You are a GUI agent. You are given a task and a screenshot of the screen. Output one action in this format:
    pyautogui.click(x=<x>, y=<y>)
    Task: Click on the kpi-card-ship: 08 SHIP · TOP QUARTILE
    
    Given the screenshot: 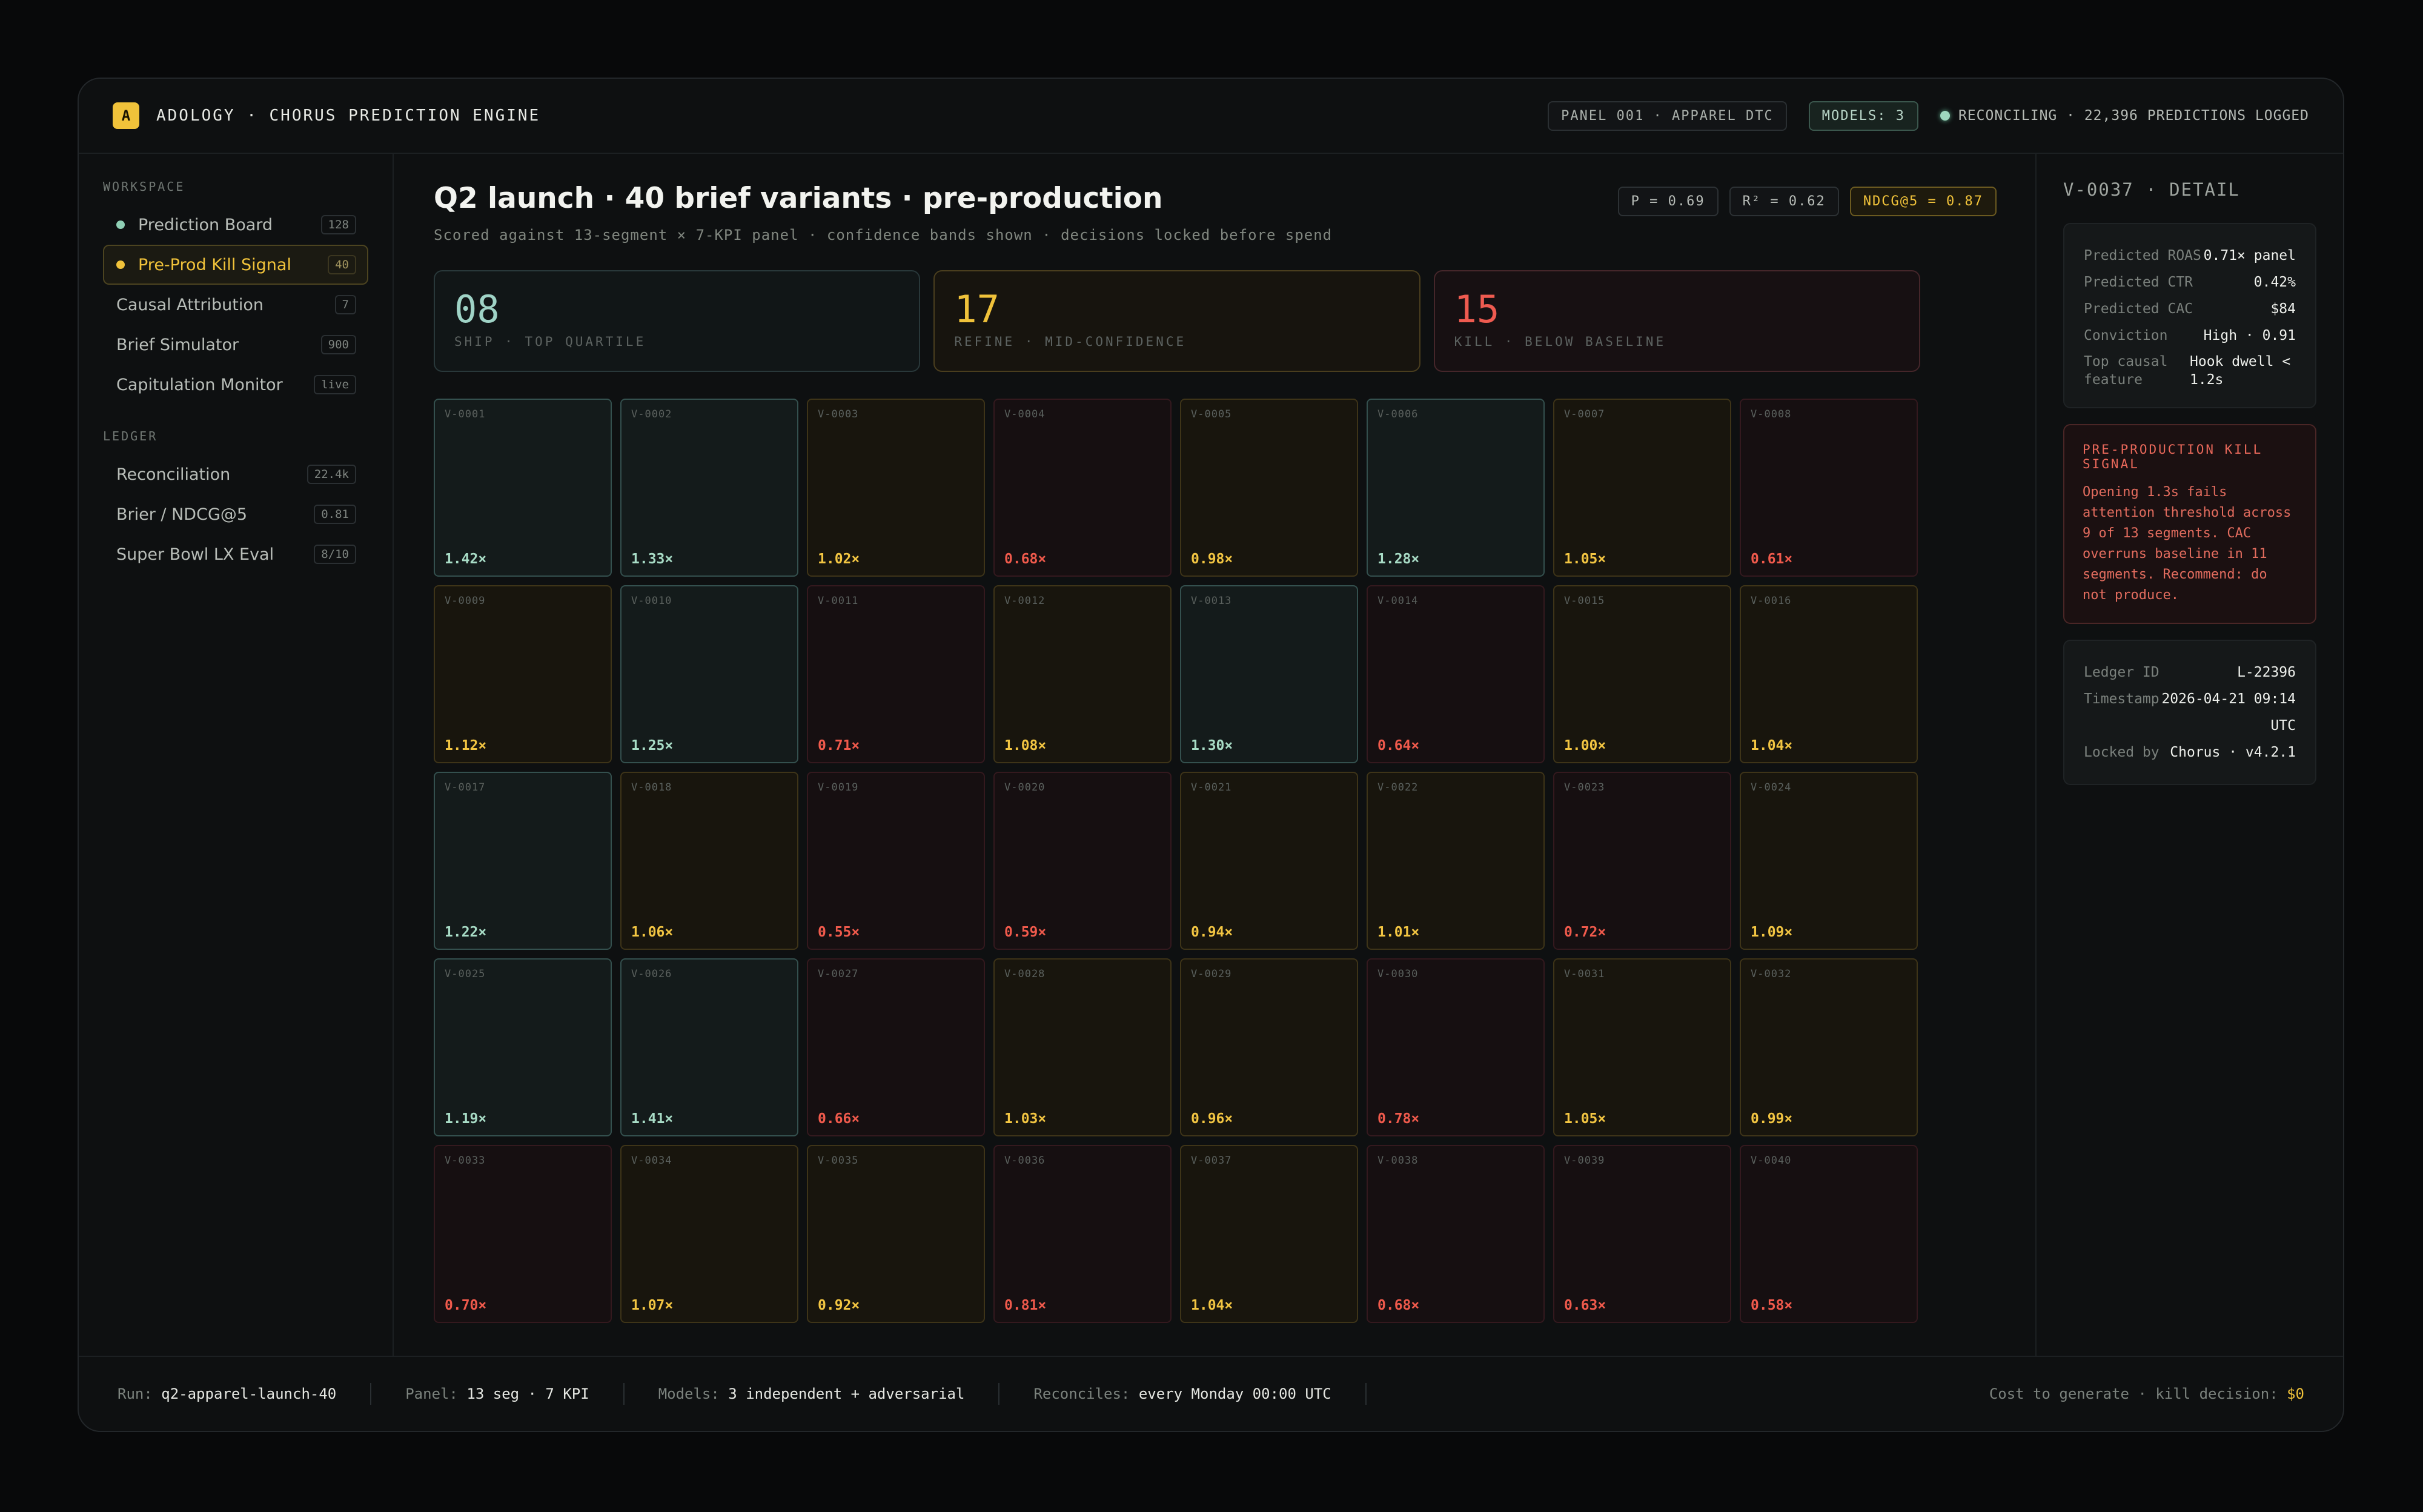 What is the action you would take?
    pyautogui.click(x=677, y=321)
    